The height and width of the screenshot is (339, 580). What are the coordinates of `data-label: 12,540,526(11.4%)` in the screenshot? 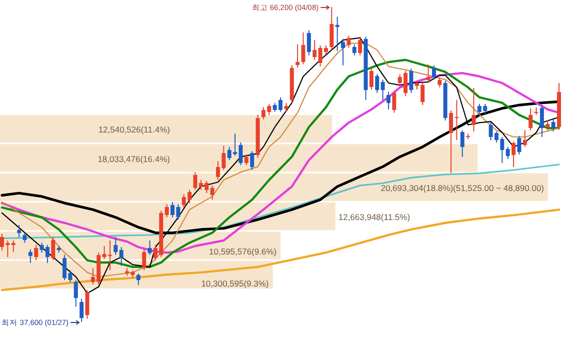 It's located at (134, 129).